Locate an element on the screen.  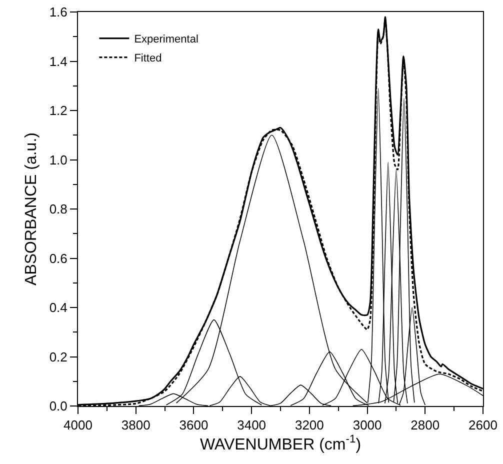
y-tick-label: 1.4 is located at coordinates (58, 61).